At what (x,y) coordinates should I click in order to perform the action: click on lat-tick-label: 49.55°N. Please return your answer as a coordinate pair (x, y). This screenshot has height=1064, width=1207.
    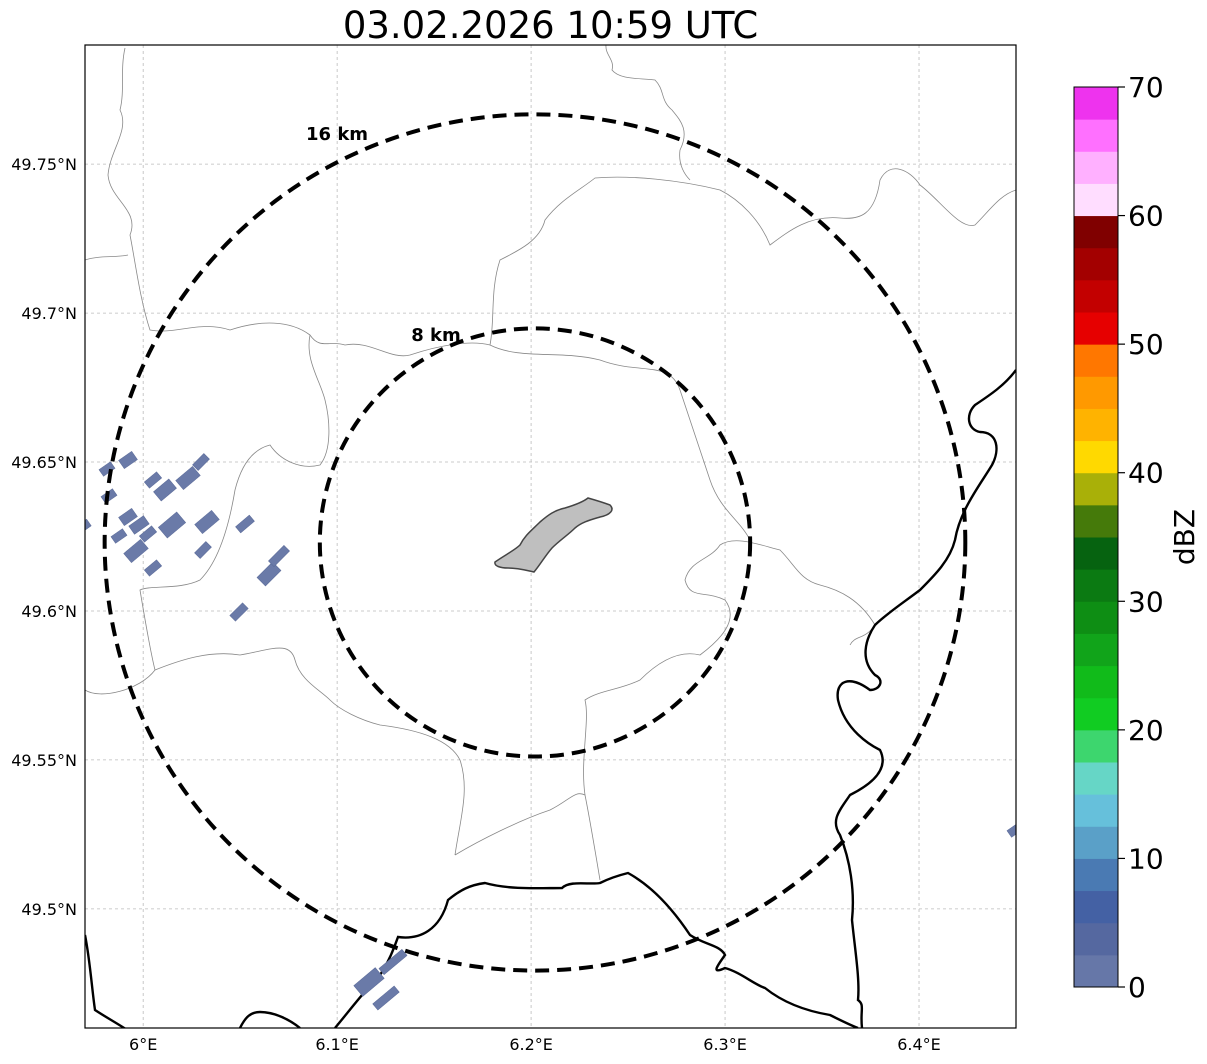
    Looking at the image, I should click on (44, 760).